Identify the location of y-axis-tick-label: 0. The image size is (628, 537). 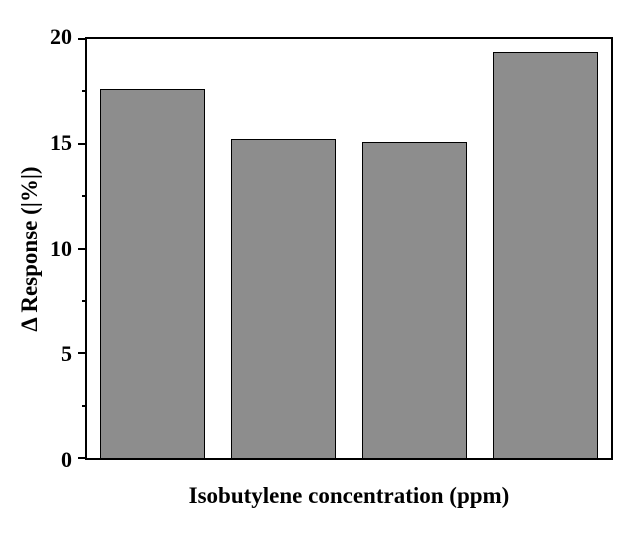
(66, 459).